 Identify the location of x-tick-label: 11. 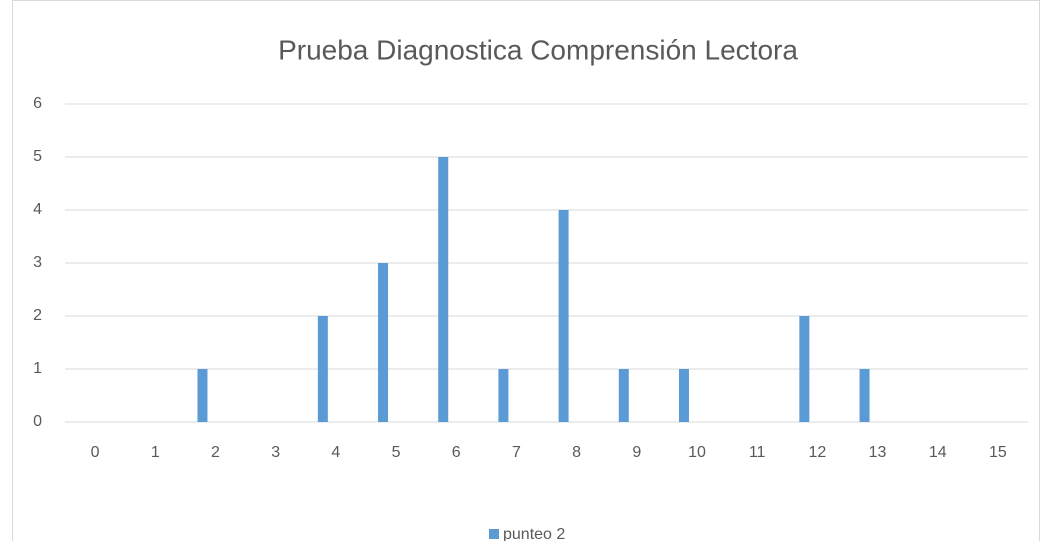
(757, 452).